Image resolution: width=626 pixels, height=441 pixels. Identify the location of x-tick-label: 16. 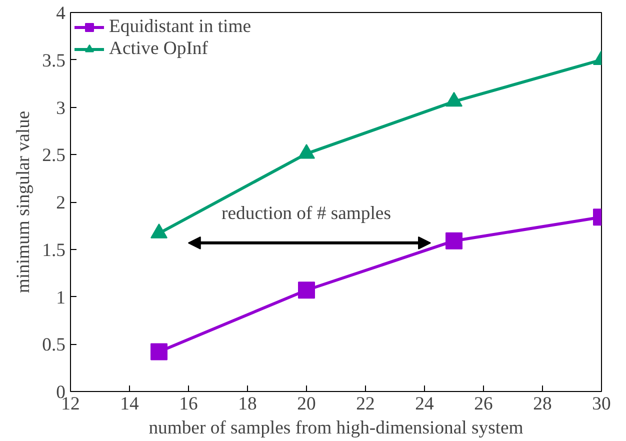
(188, 404).